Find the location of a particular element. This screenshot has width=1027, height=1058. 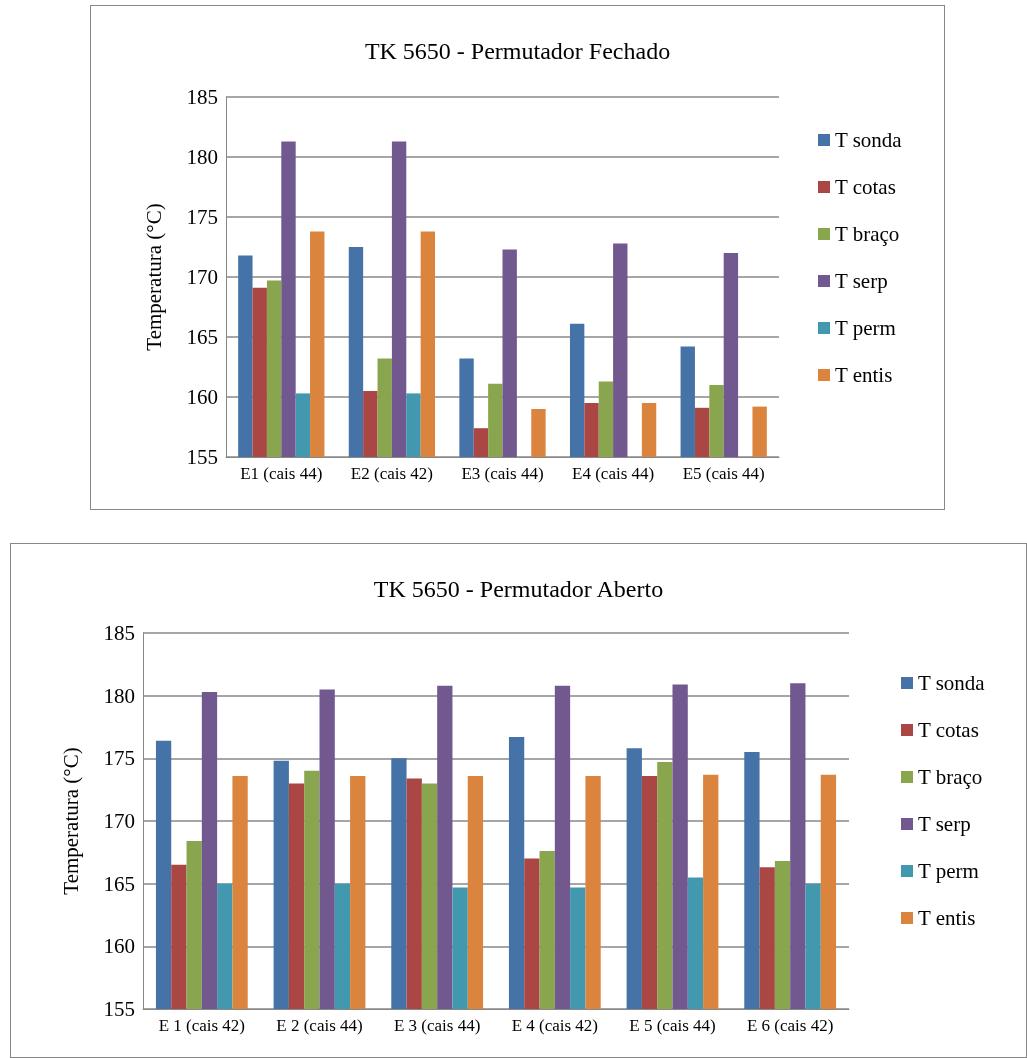

chart-title: TK 5650 - Permutador Fechado is located at coordinates (517, 51).